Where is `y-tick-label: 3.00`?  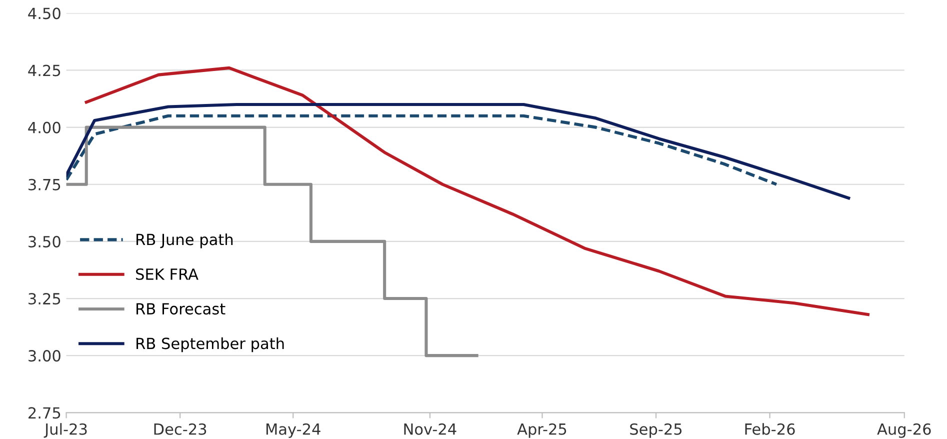 y-tick-label: 3.00 is located at coordinates (44, 356).